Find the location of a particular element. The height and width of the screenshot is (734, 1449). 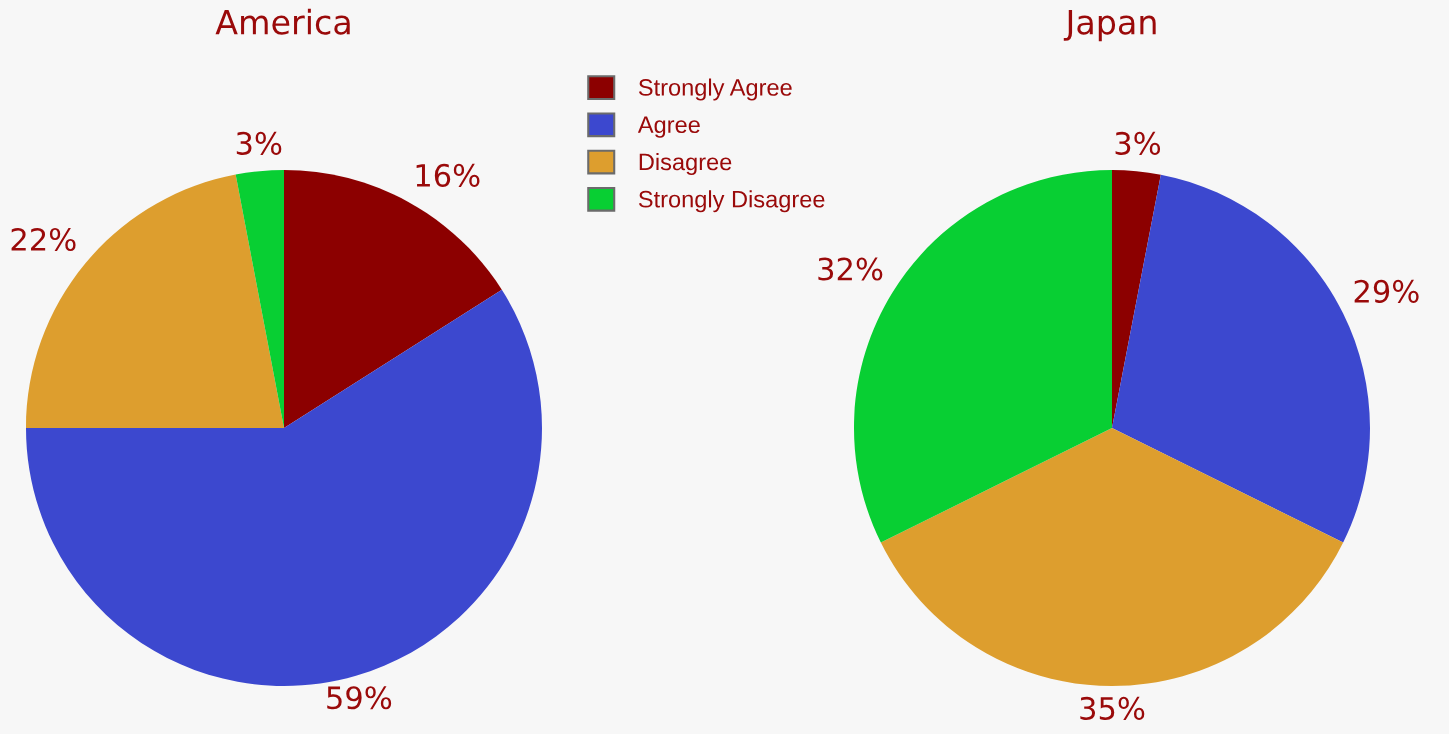

chart-title: Japan is located at coordinates (1109, 25).